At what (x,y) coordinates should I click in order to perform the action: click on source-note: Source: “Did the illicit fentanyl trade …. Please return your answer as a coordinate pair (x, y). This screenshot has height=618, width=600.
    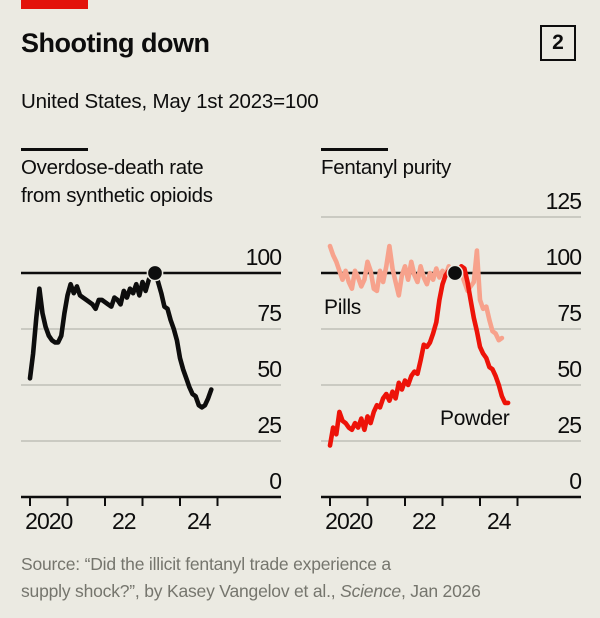
    Looking at the image, I should click on (301, 578).